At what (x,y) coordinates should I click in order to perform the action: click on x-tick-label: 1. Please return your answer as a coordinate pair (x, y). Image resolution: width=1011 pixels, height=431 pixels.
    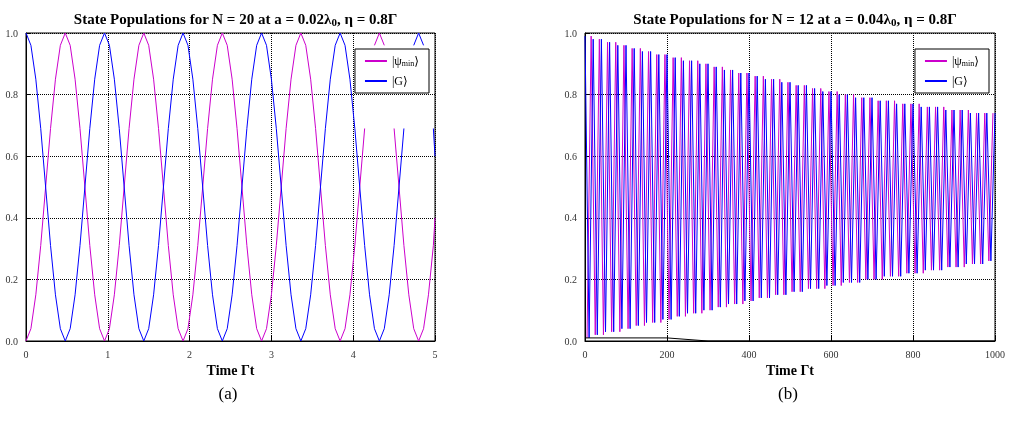
    Looking at the image, I should click on (108, 354).